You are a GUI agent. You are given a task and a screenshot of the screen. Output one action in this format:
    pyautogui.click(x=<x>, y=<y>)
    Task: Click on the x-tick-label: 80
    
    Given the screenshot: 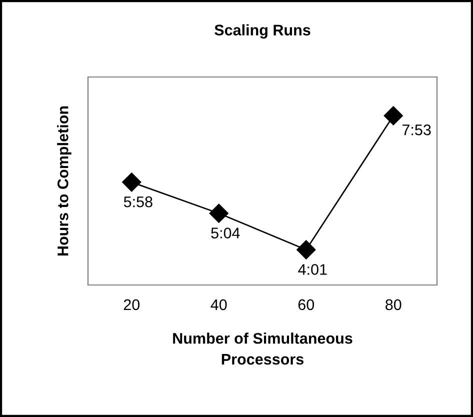 What is the action you would take?
    pyautogui.click(x=394, y=304)
    